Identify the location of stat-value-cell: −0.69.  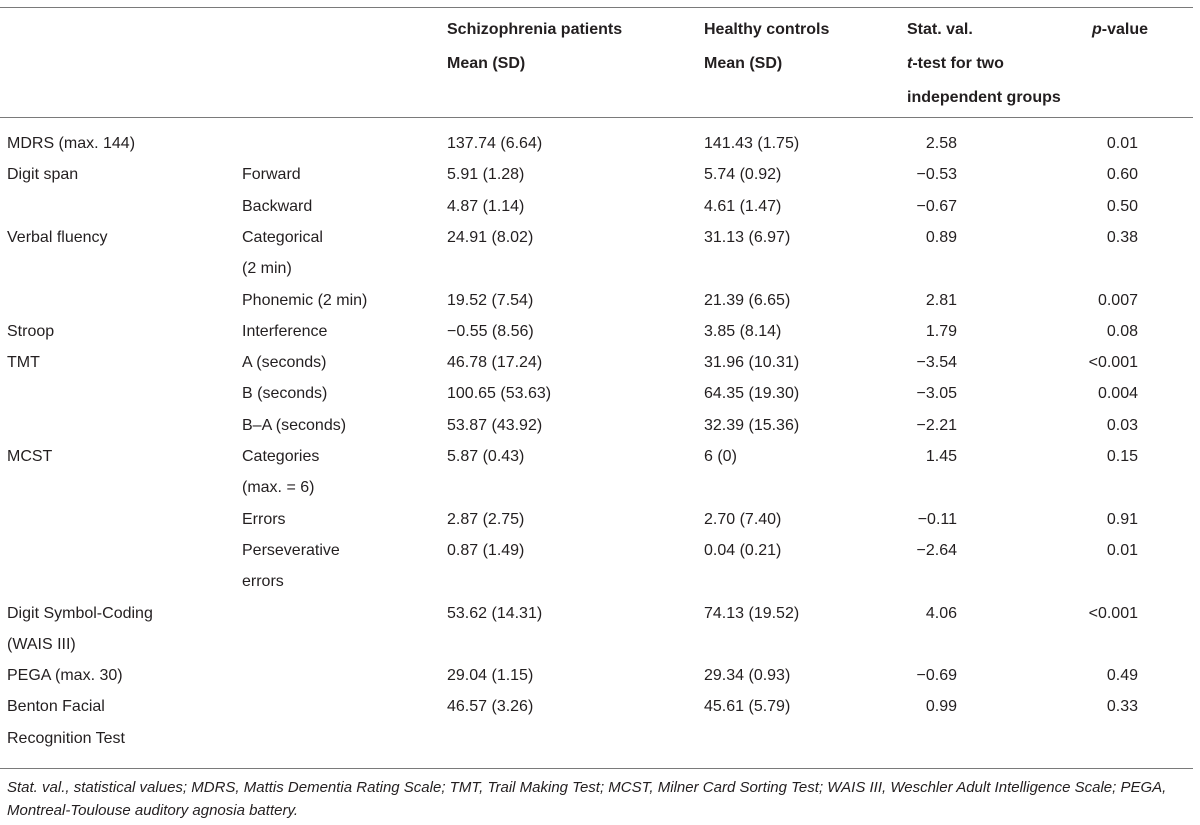
(936, 676).